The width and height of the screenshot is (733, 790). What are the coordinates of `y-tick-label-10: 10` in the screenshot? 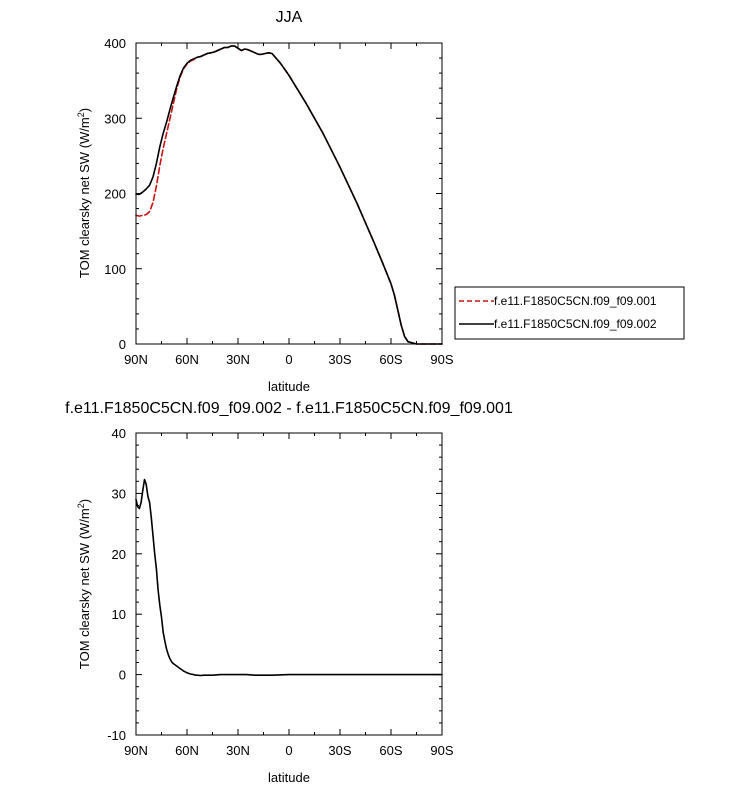 It's located at (119, 614).